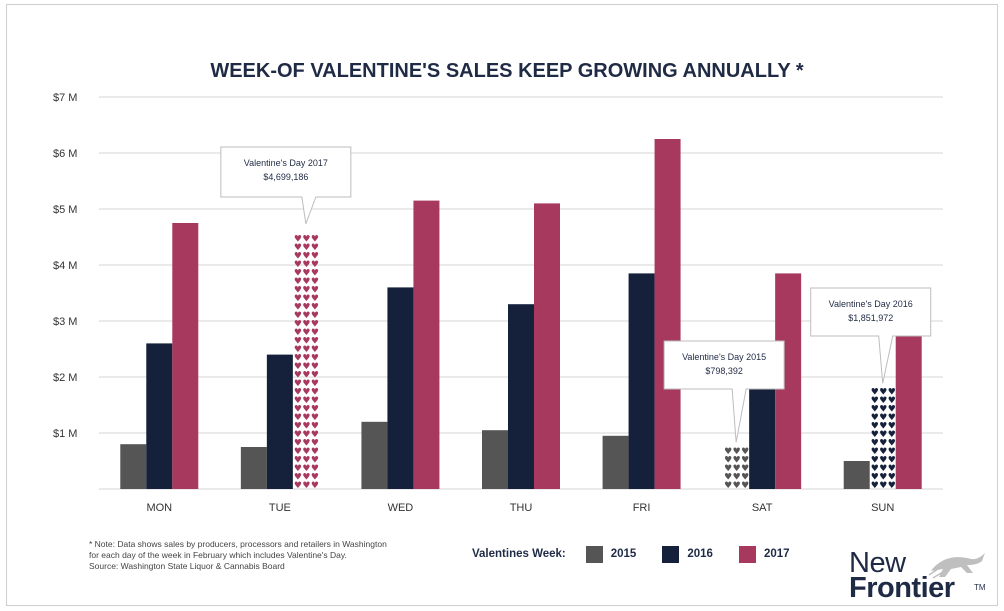 Image resolution: width=1004 pixels, height=611 pixels. What do you see at coordinates (877, 563) in the screenshot?
I see `logo-line-1: New` at bounding box center [877, 563].